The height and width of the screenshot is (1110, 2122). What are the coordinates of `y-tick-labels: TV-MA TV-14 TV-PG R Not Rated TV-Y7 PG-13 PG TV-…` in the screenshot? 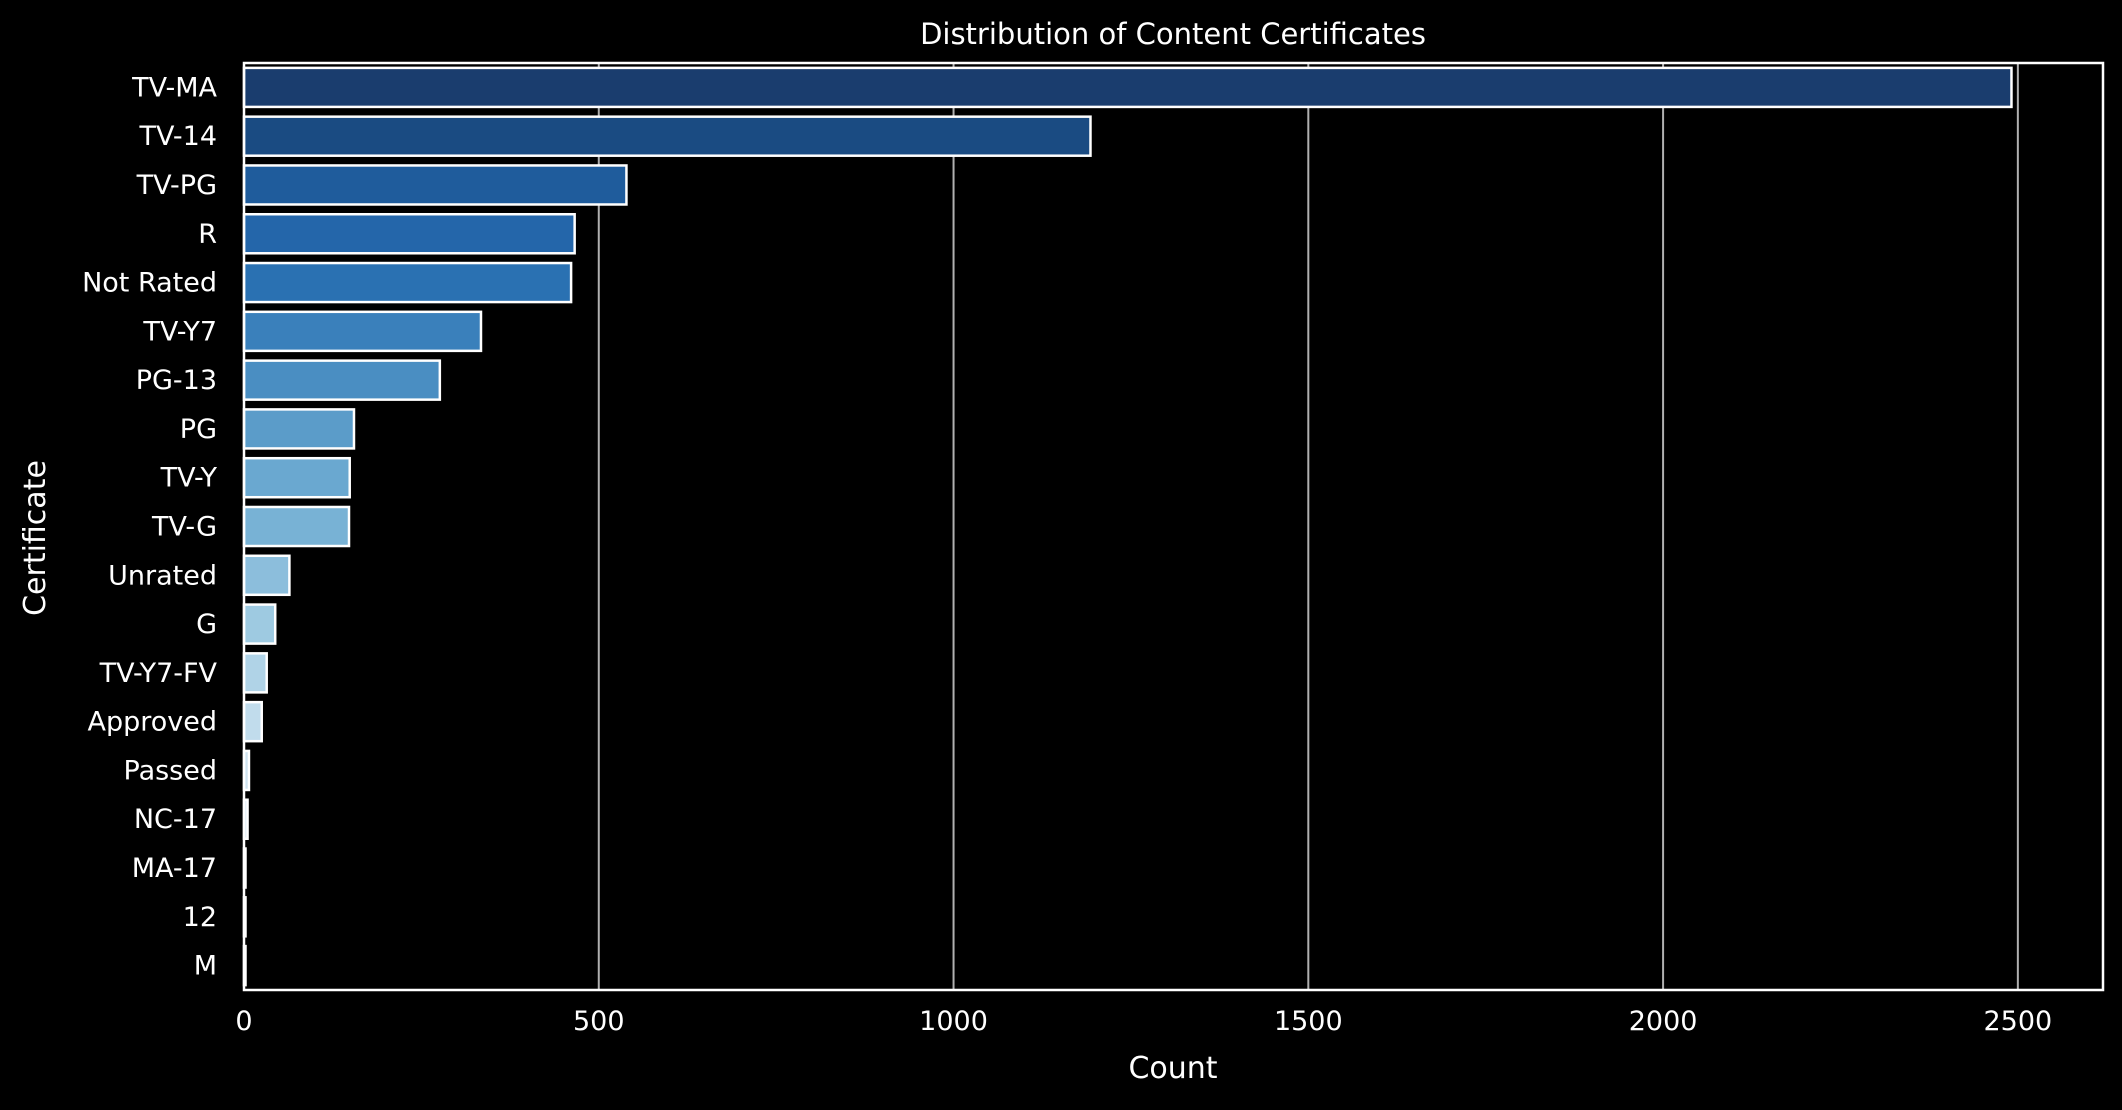 It's located at (149, 526).